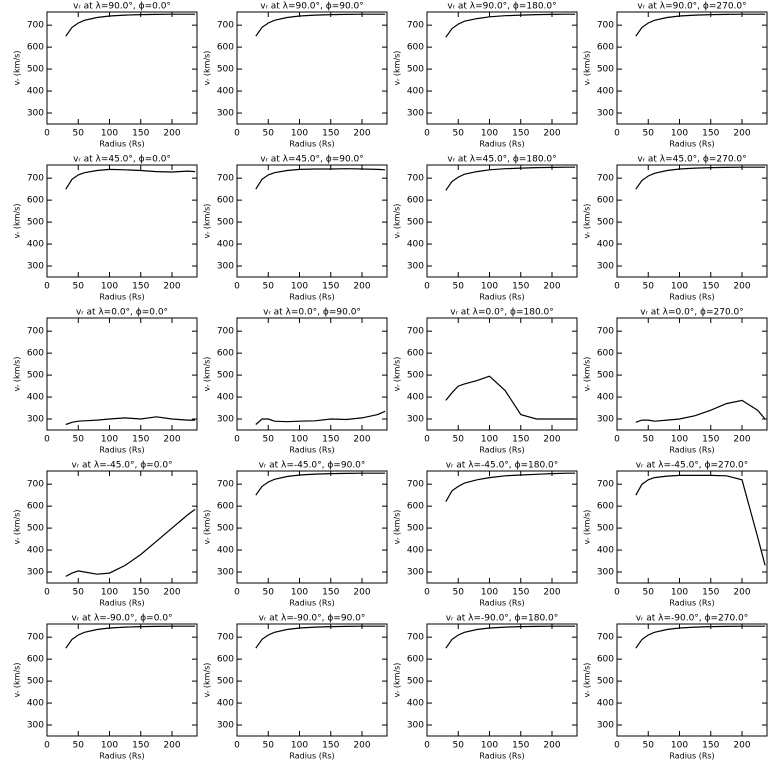  What do you see at coordinates (691, 7) in the screenshot?
I see `subplot-title: vᵣ at λ=90.0°, ϕ=270.0°` at bounding box center [691, 7].